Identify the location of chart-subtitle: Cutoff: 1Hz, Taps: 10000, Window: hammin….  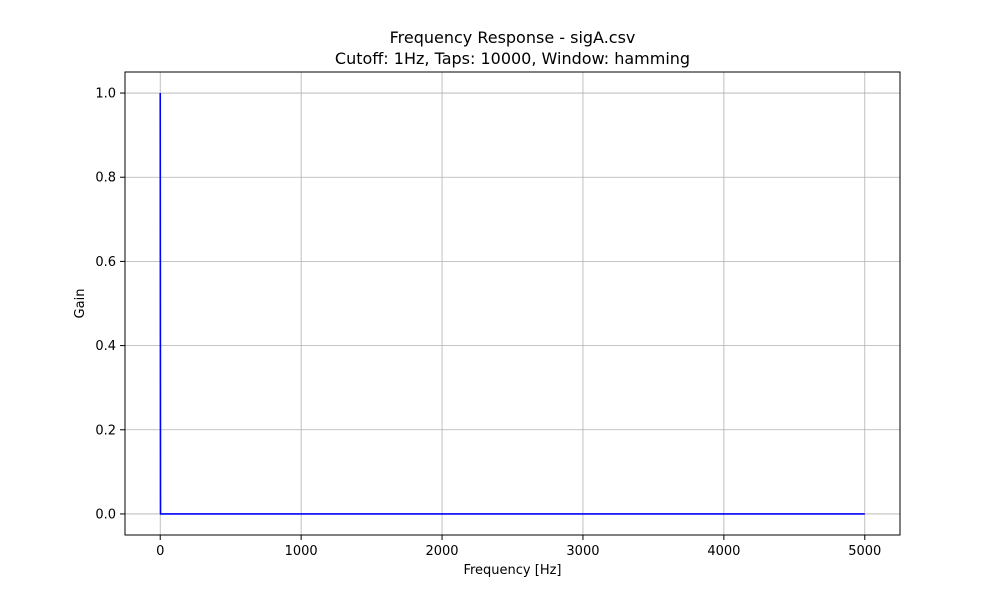
(512, 58).